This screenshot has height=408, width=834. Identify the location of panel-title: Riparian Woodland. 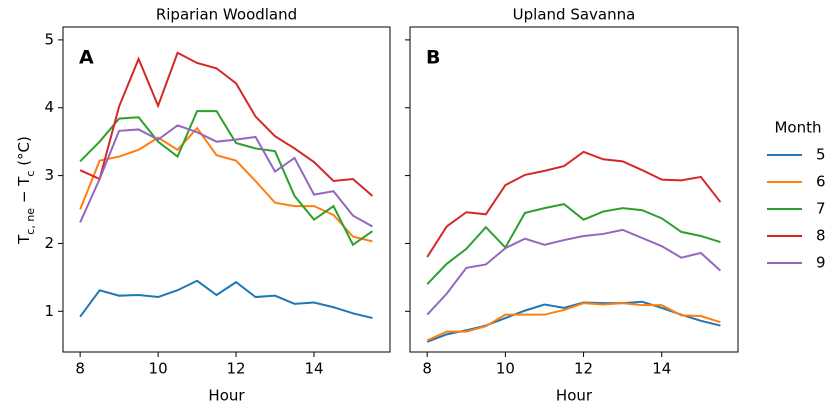
(226, 15).